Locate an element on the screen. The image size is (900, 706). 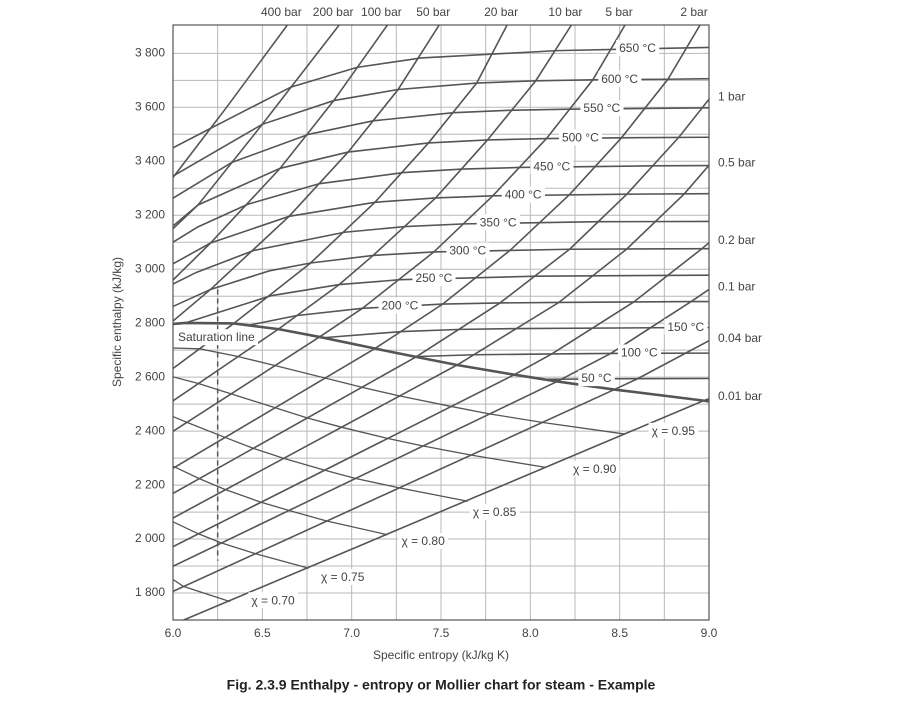
saturation-line is located at coordinates (441, 362).